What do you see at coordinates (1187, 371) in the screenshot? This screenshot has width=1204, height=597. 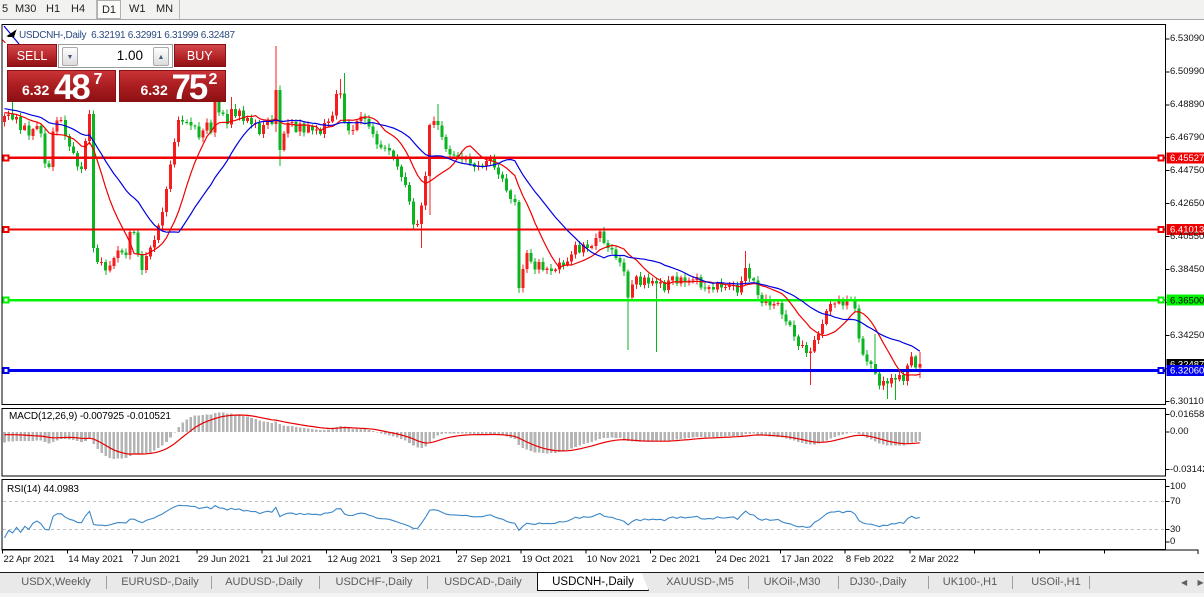 I see `svg-text: 6.32060` at bounding box center [1187, 371].